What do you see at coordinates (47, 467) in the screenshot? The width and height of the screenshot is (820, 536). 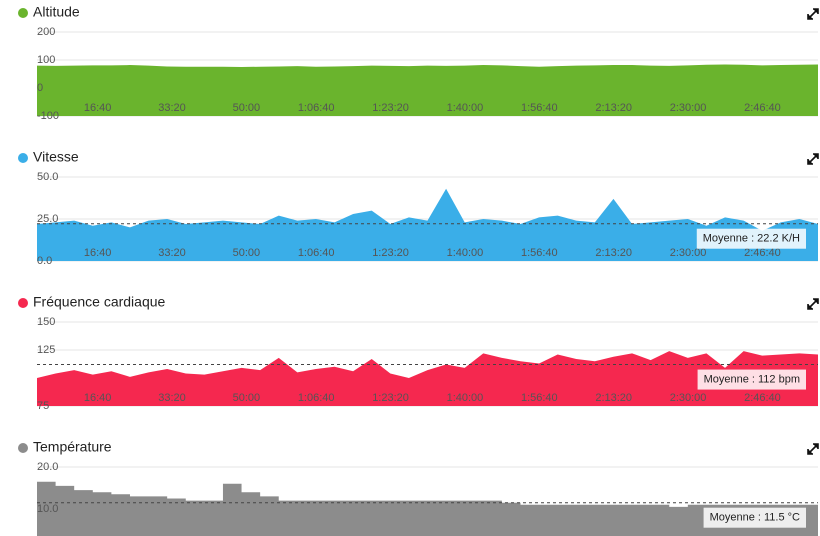 I see `y-tick-label: 20.0` at bounding box center [47, 467].